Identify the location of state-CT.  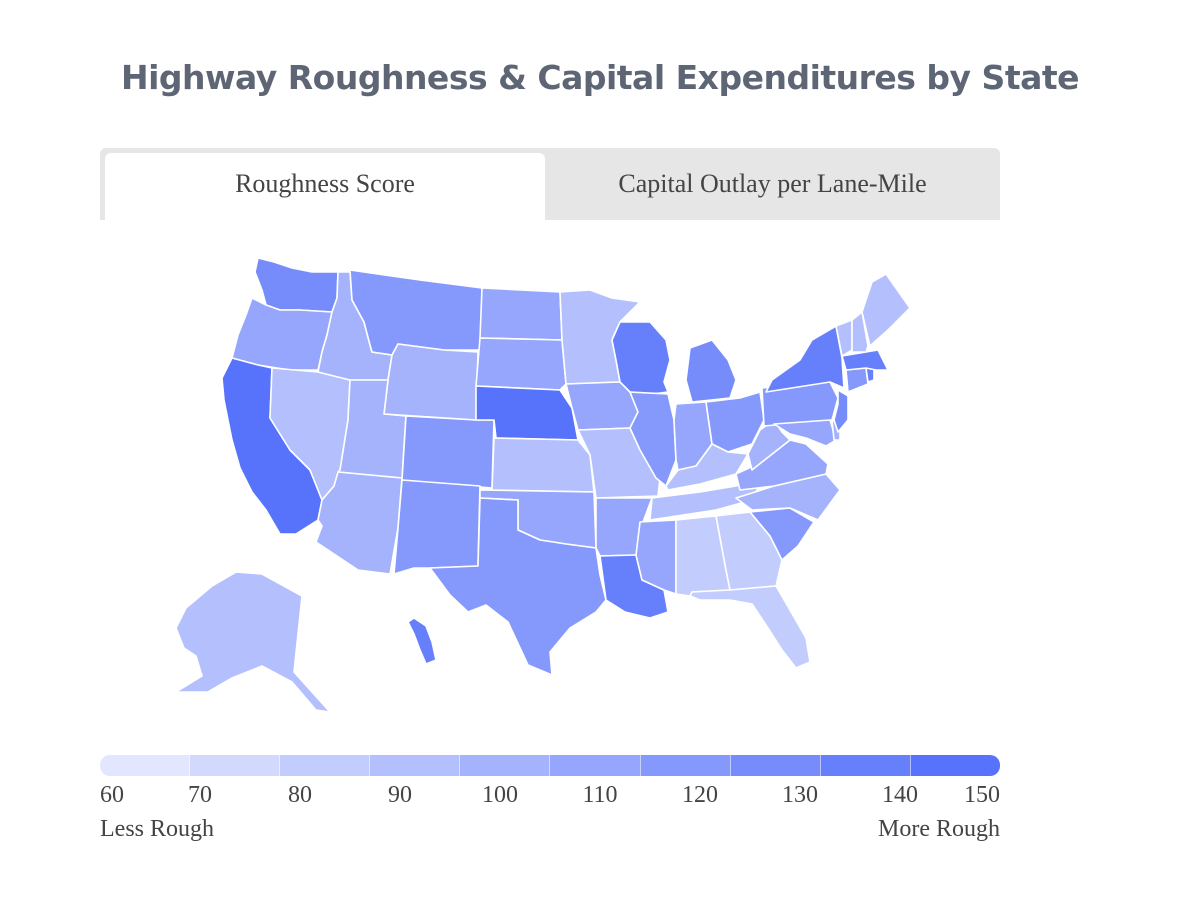
(857, 380).